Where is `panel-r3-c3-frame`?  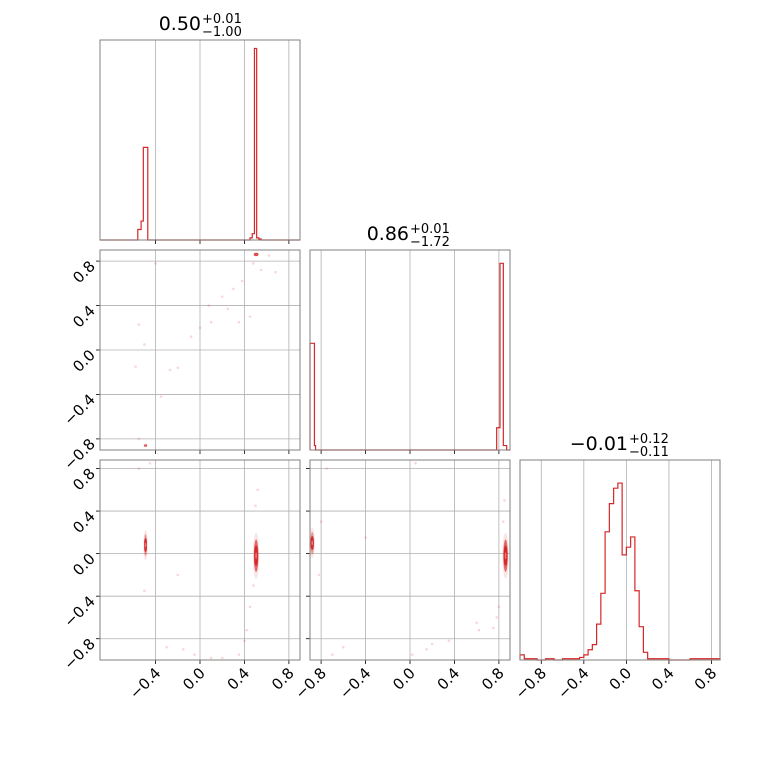
panel-r3-c3-frame is located at coordinates (620, 560).